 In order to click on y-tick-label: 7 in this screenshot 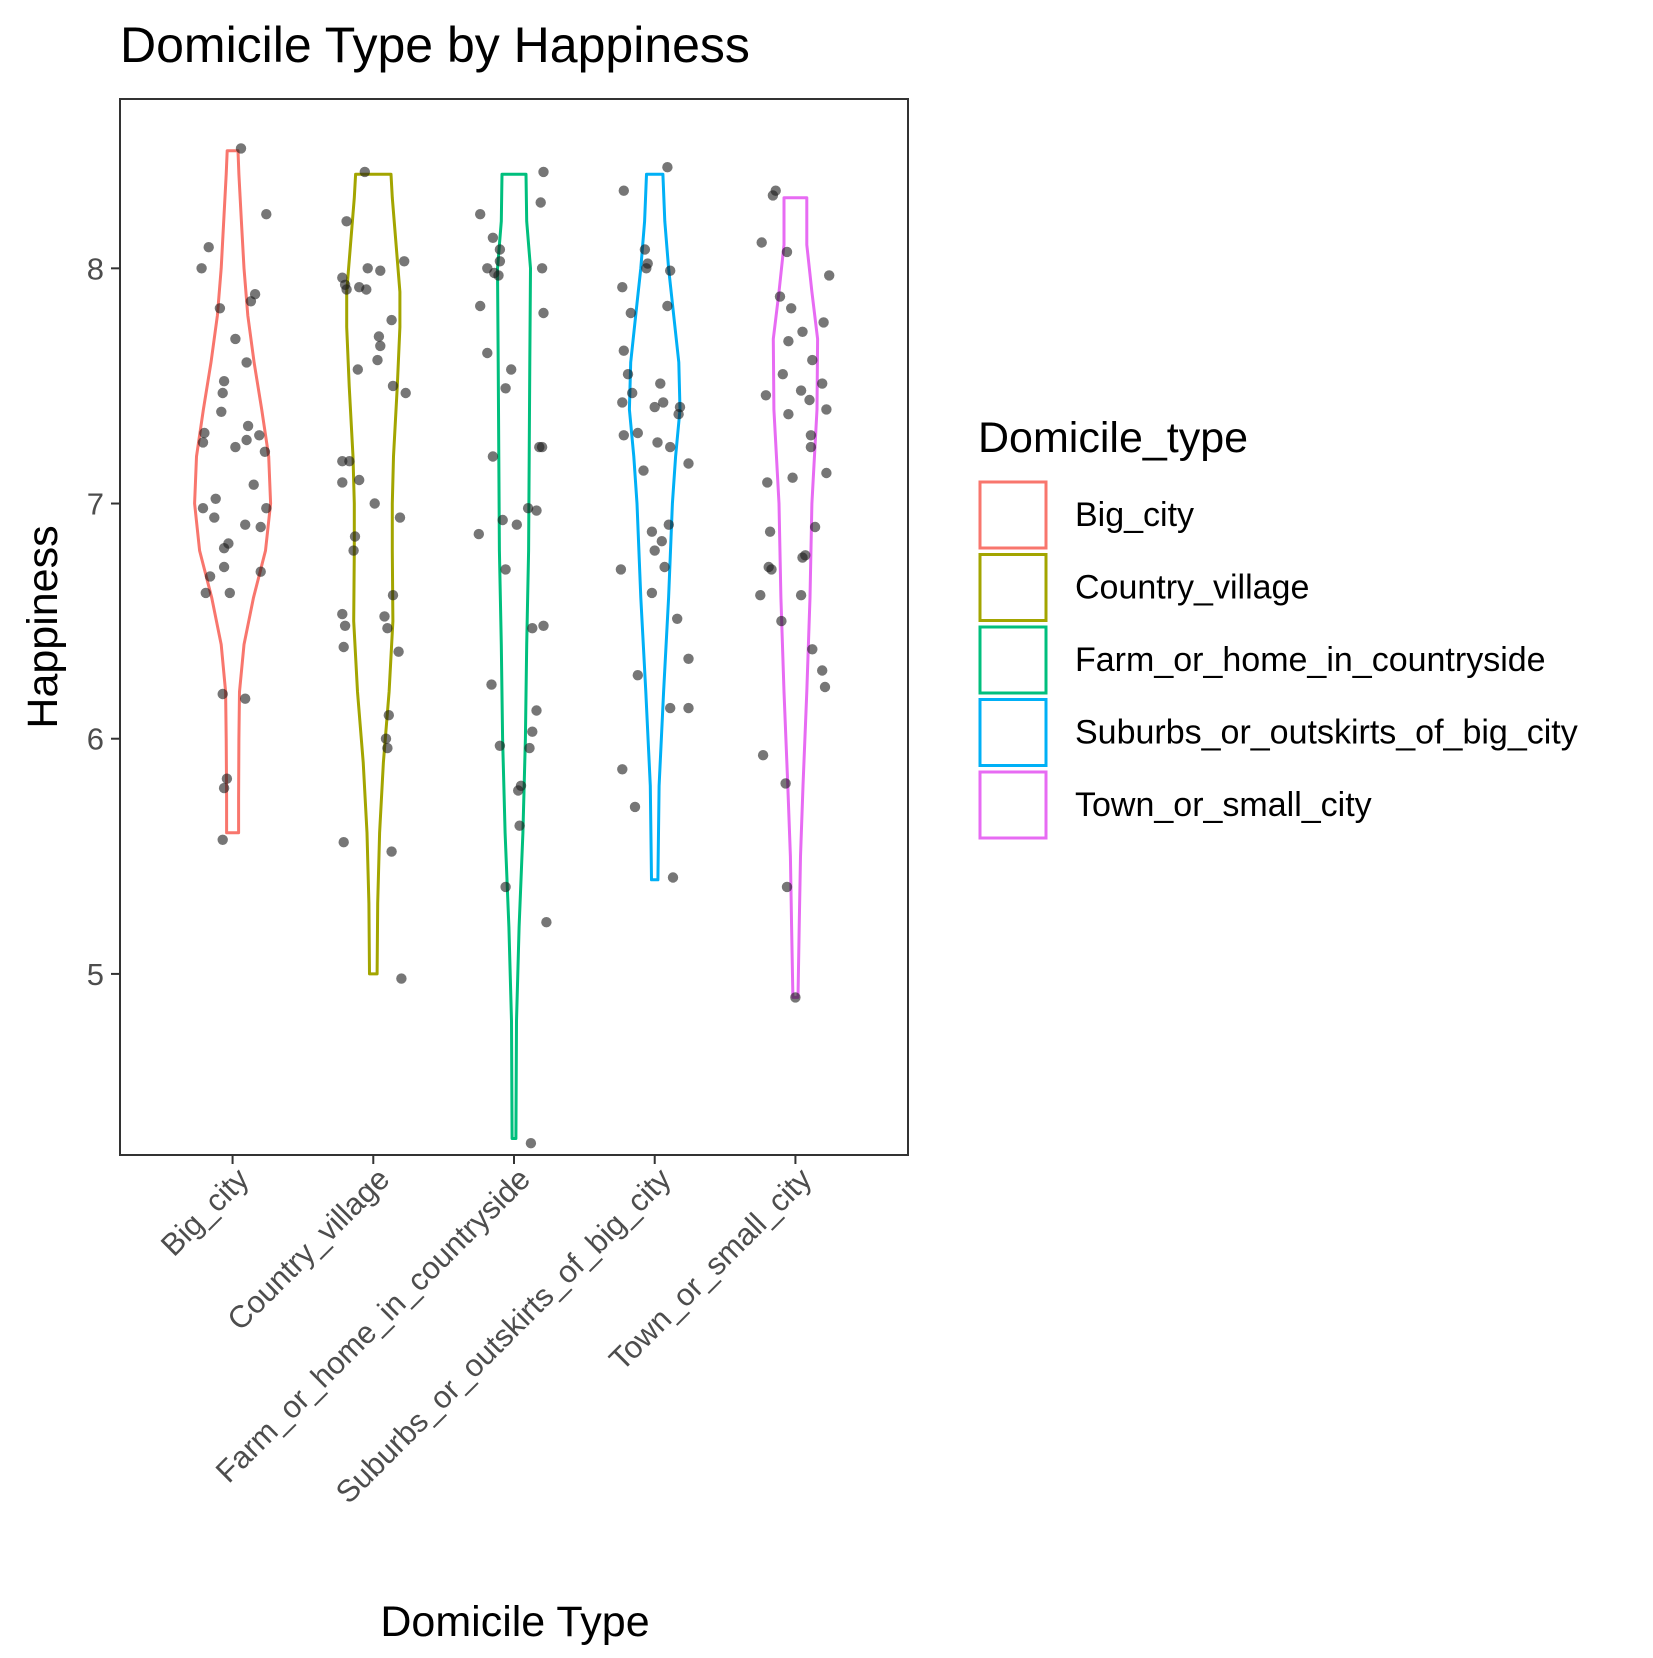, I will do `click(95, 504)`.